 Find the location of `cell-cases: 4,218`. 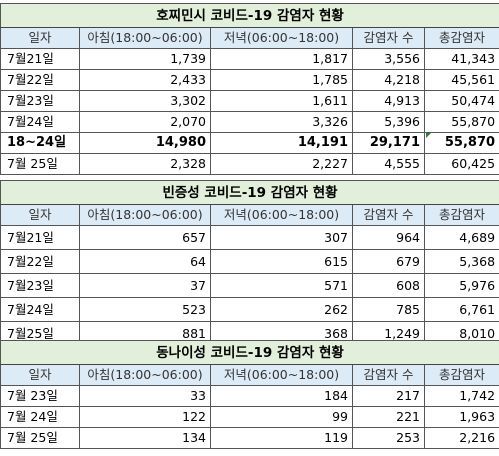

cell-cases: 4,218 is located at coordinates (388, 80).